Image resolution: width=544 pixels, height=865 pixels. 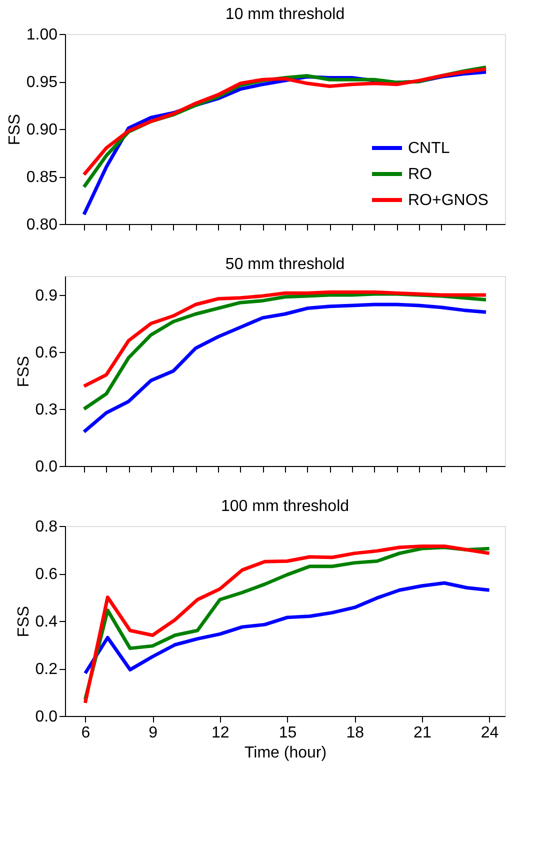 What do you see at coordinates (46, 410) in the screenshot?
I see `y-tick-label: 0.3` at bounding box center [46, 410].